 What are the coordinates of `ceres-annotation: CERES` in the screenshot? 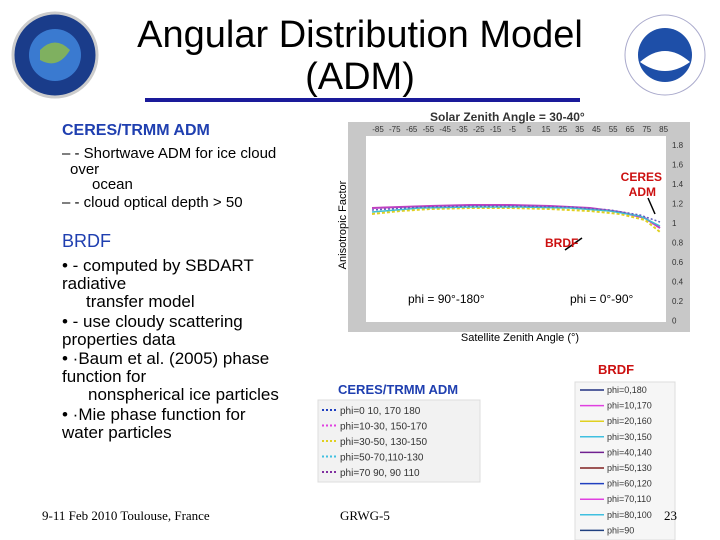 It's located at (641, 177).